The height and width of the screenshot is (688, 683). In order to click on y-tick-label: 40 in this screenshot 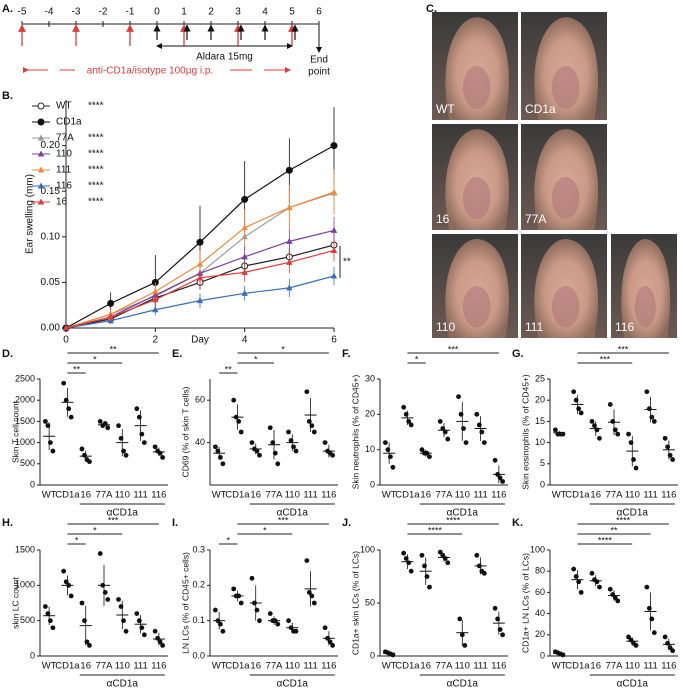, I will do `click(200, 442)`.